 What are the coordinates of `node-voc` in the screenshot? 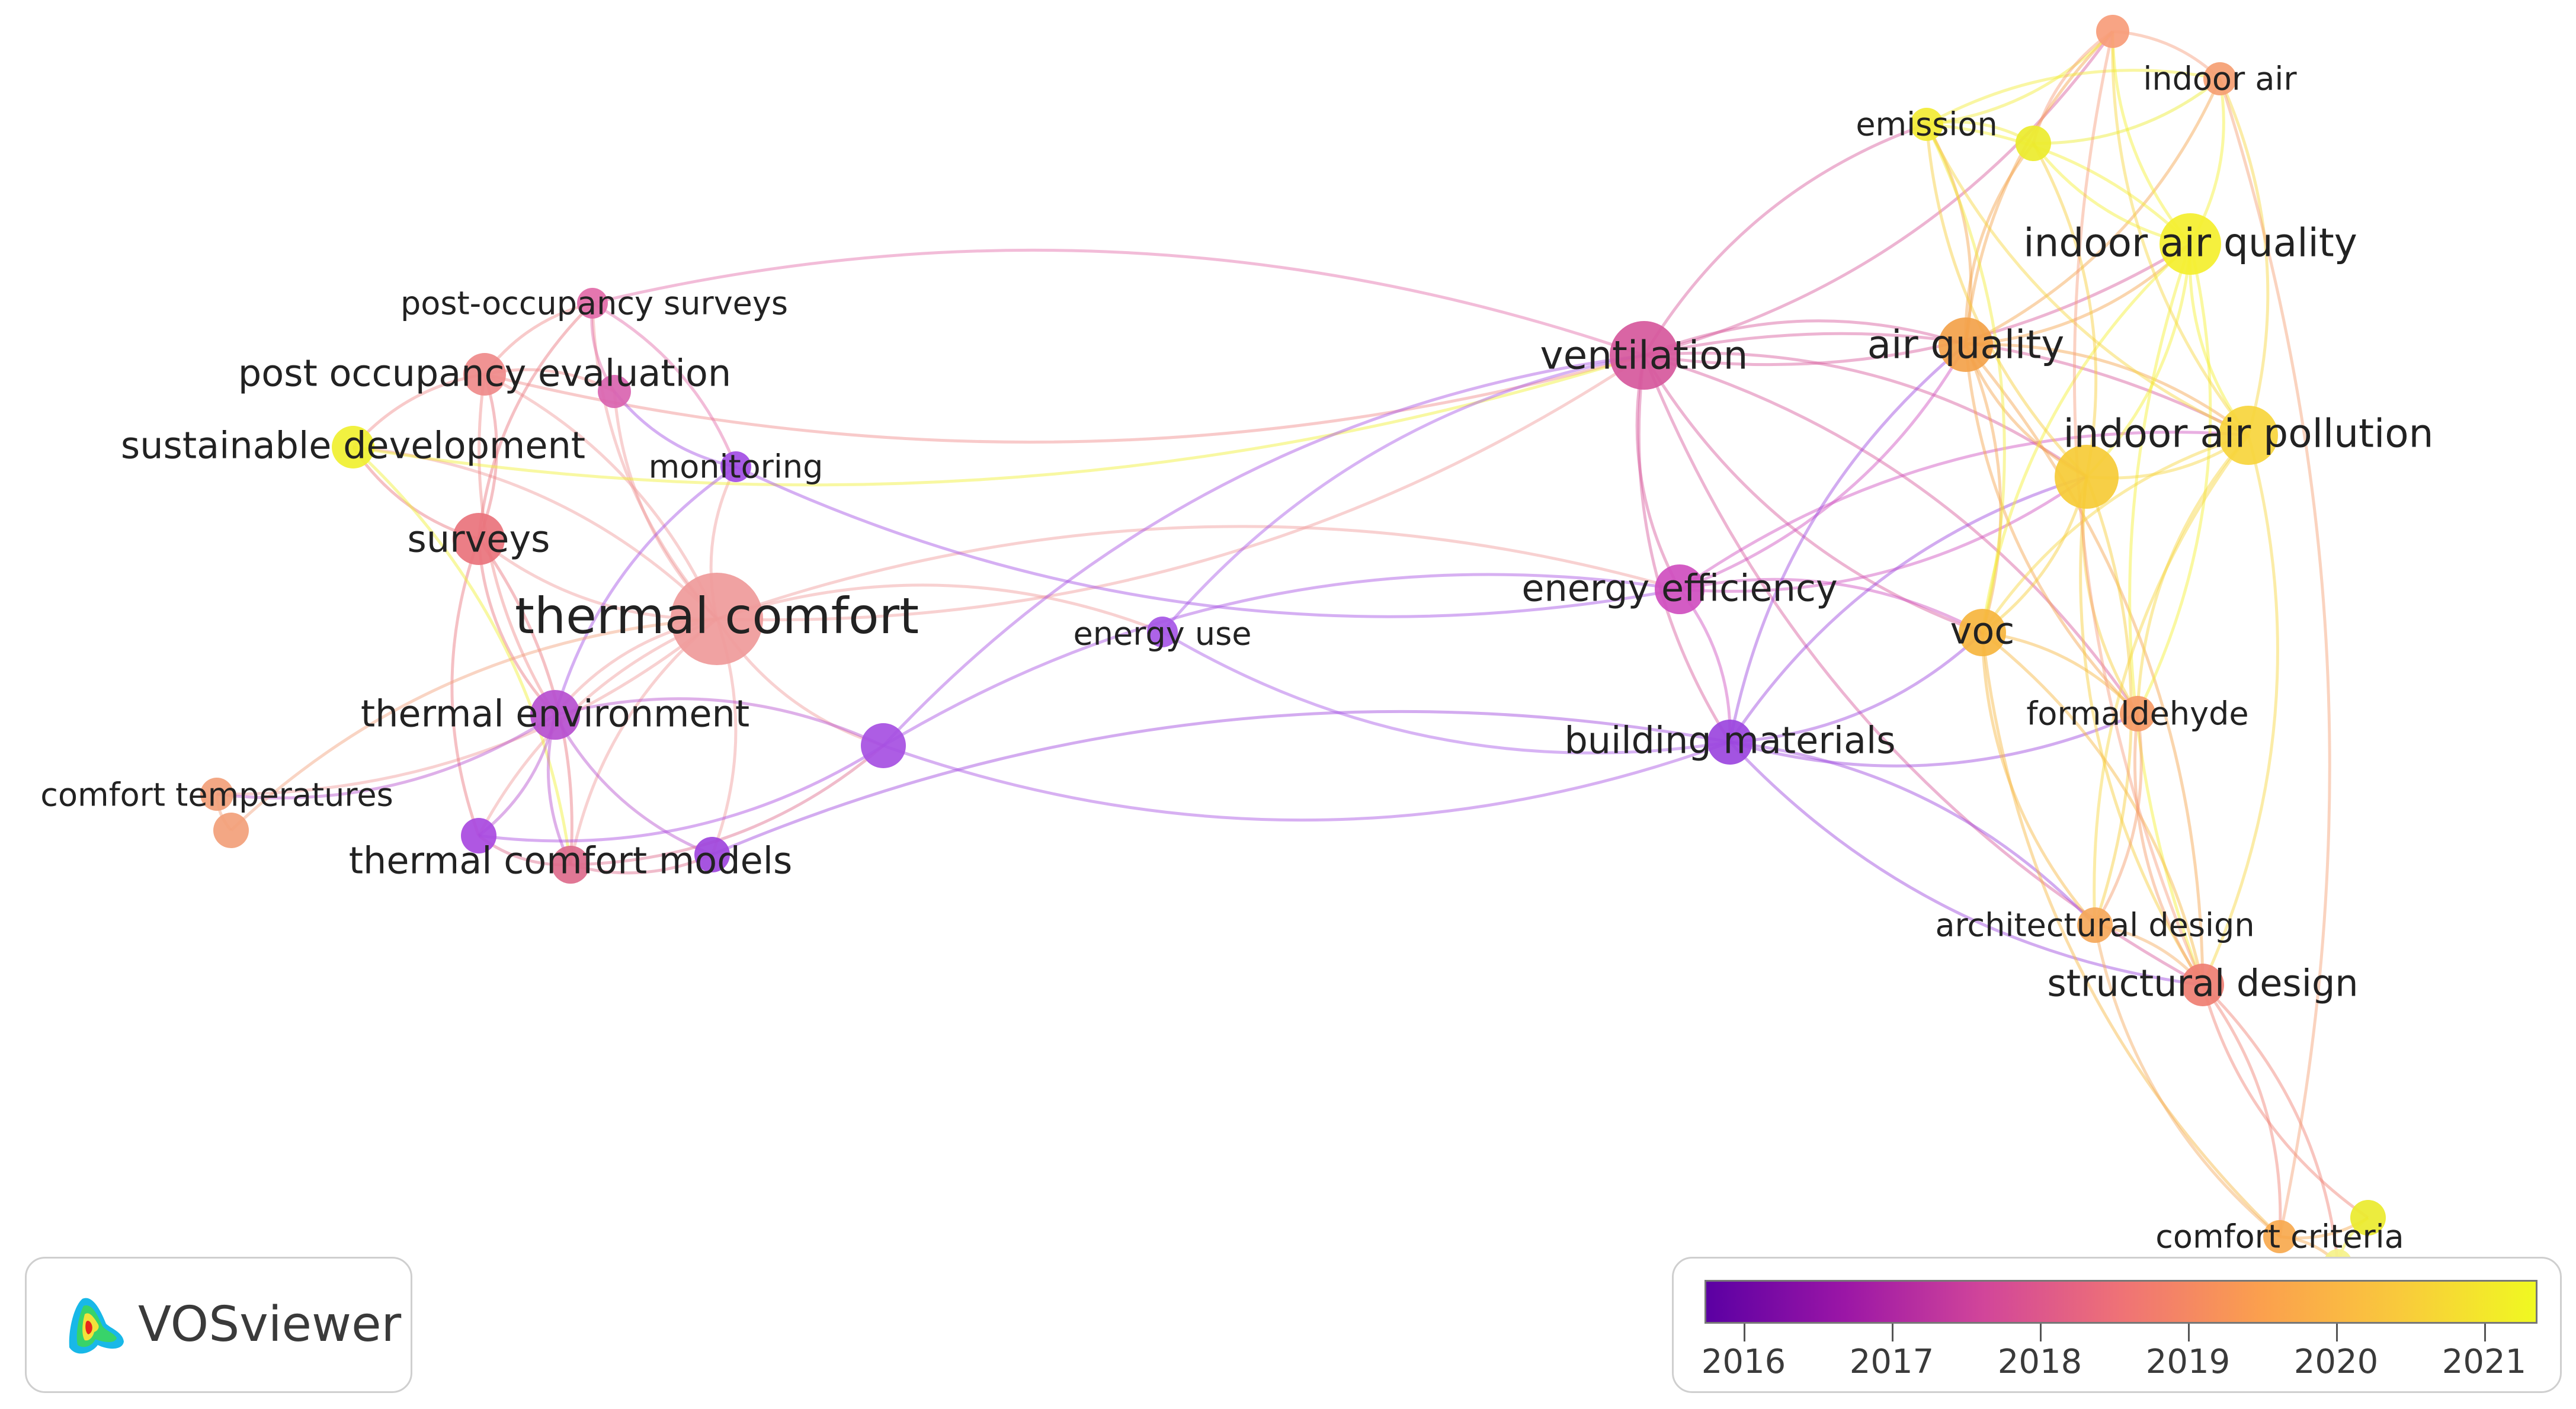 It's located at (1982, 632).